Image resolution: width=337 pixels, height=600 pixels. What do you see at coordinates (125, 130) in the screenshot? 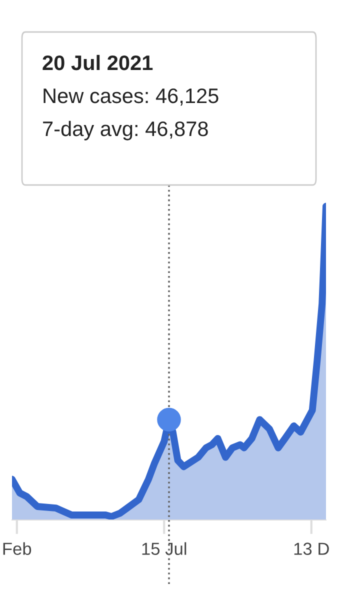
I see `text: 7-day avg: 46,878` at bounding box center [125, 130].